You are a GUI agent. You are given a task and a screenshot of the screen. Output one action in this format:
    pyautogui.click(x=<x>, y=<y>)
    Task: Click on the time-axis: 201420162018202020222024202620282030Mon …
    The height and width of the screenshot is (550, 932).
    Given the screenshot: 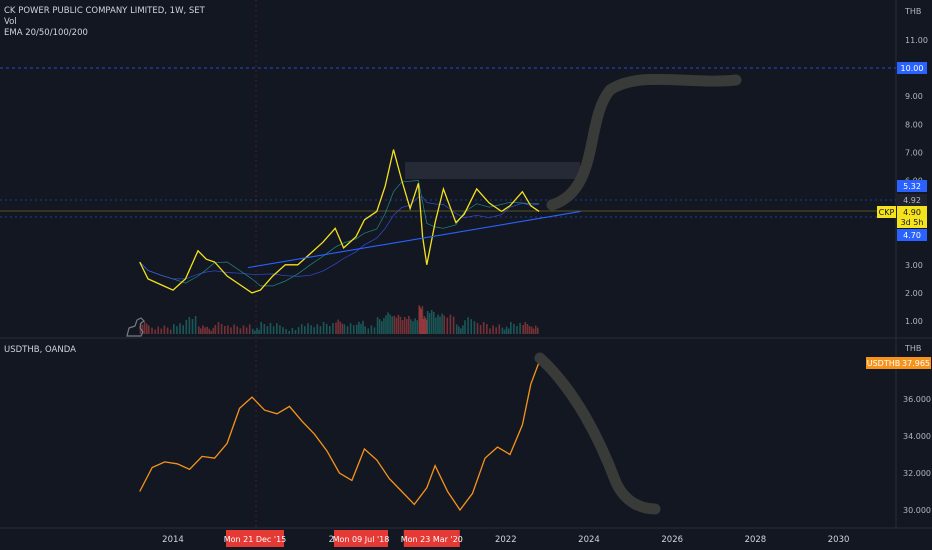 What is the action you would take?
    pyautogui.click(x=505, y=538)
    